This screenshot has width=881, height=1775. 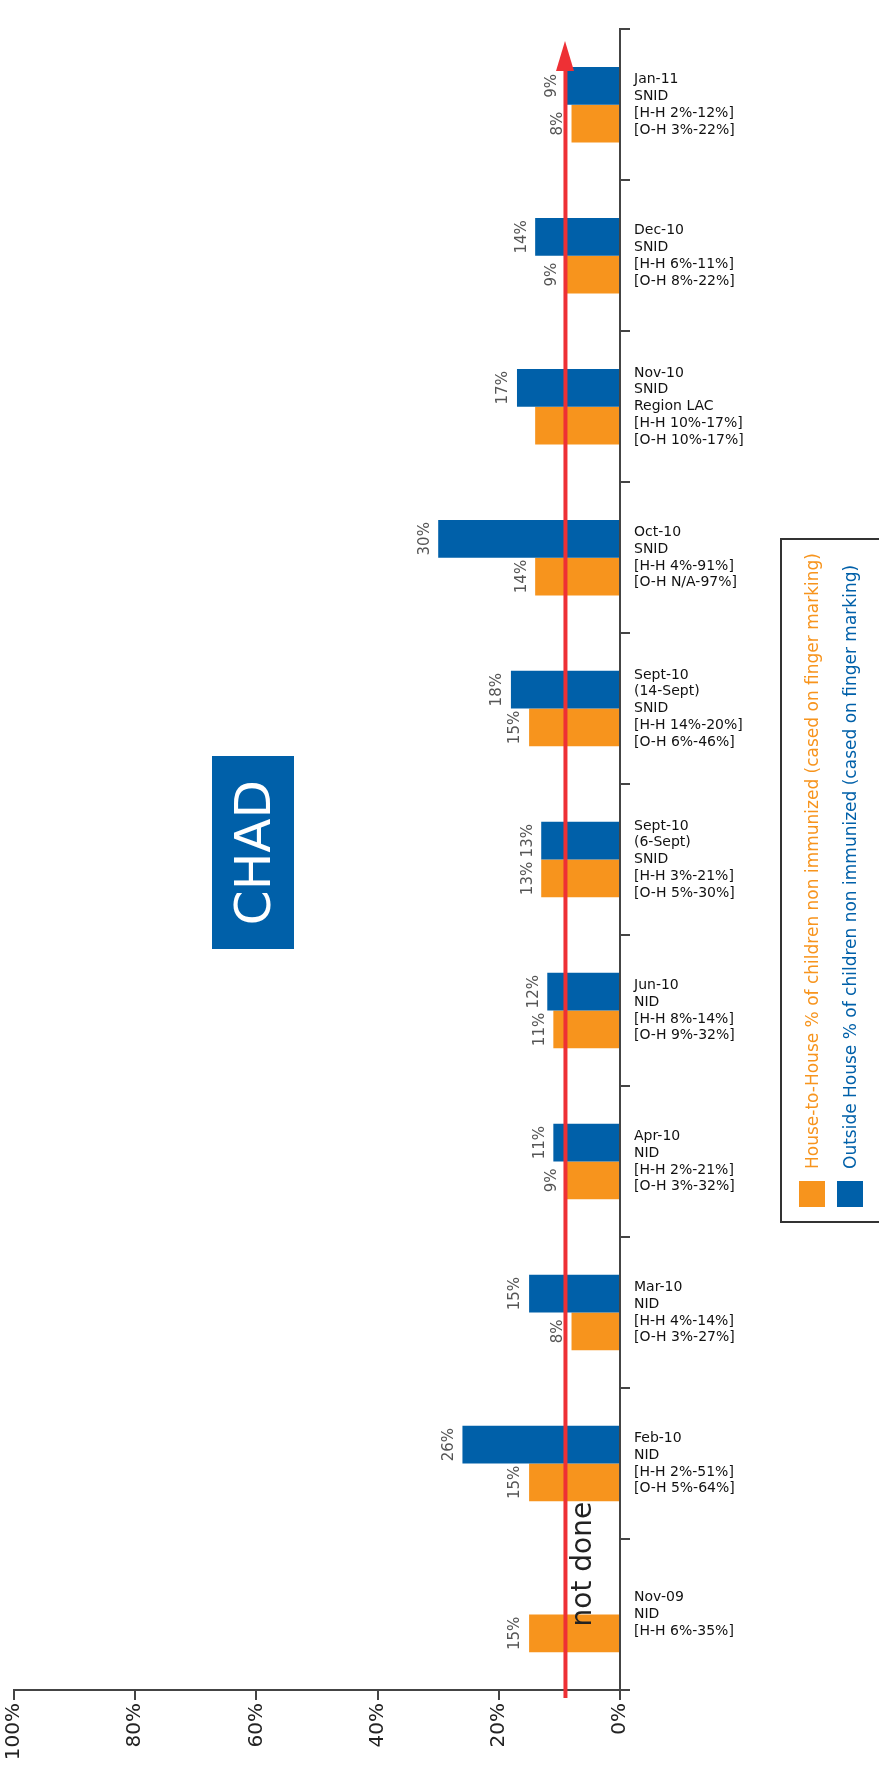 I want to click on data-label: 26%, so click(x=447, y=1444).